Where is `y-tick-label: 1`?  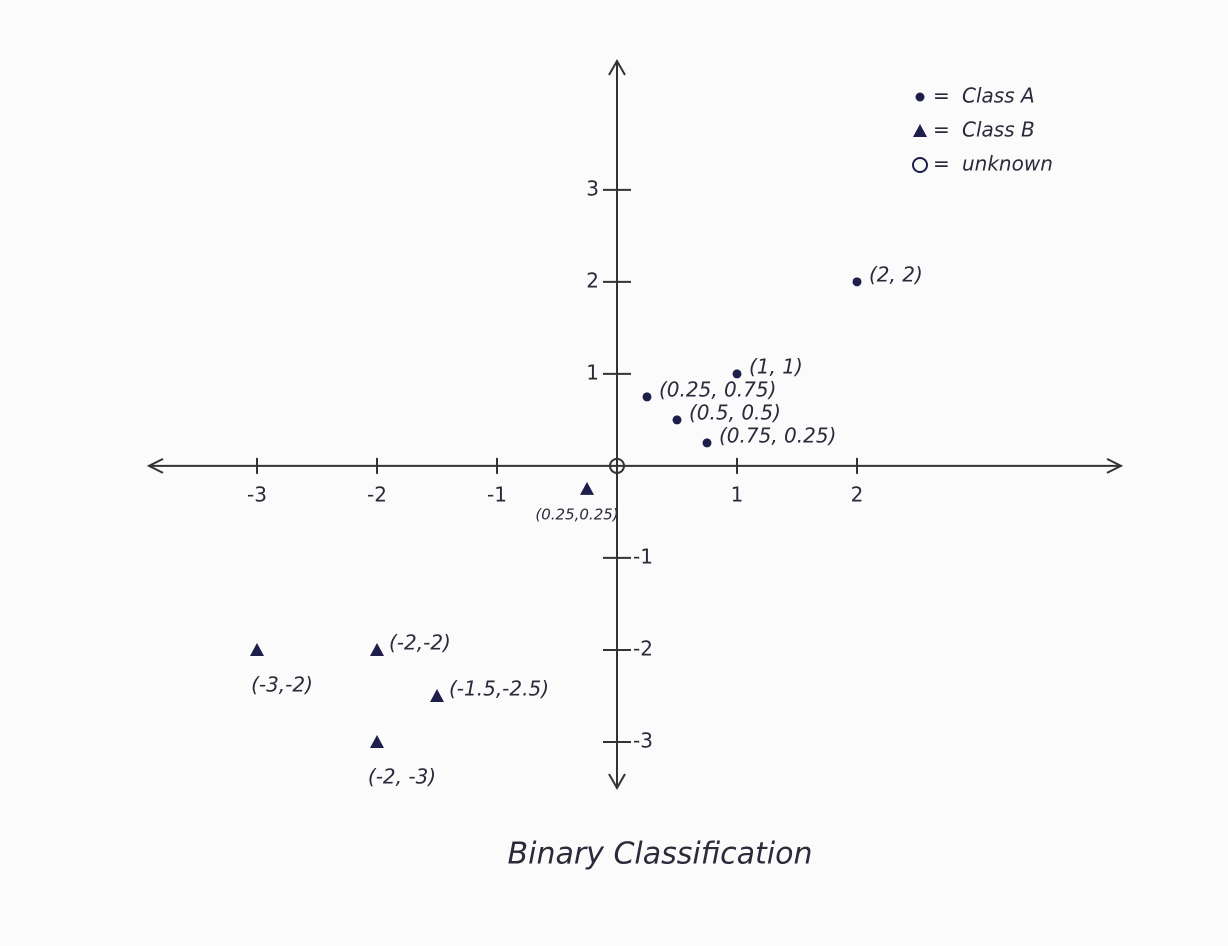 y-tick-label: 1 is located at coordinates (592, 372).